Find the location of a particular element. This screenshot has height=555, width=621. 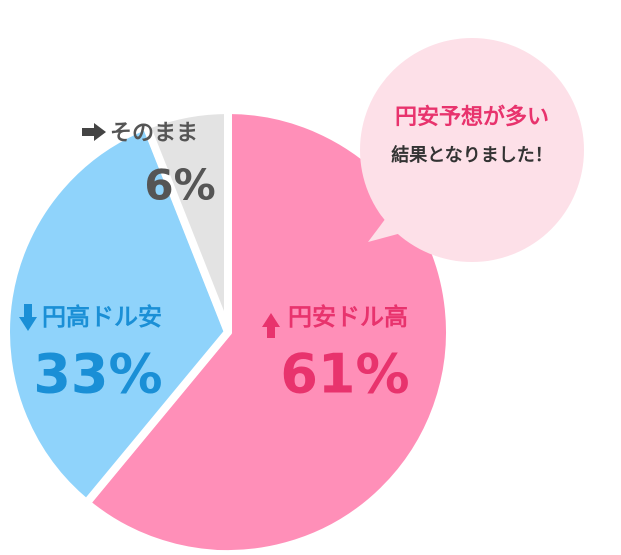

down-arrow-icon is located at coordinates (28, 317).